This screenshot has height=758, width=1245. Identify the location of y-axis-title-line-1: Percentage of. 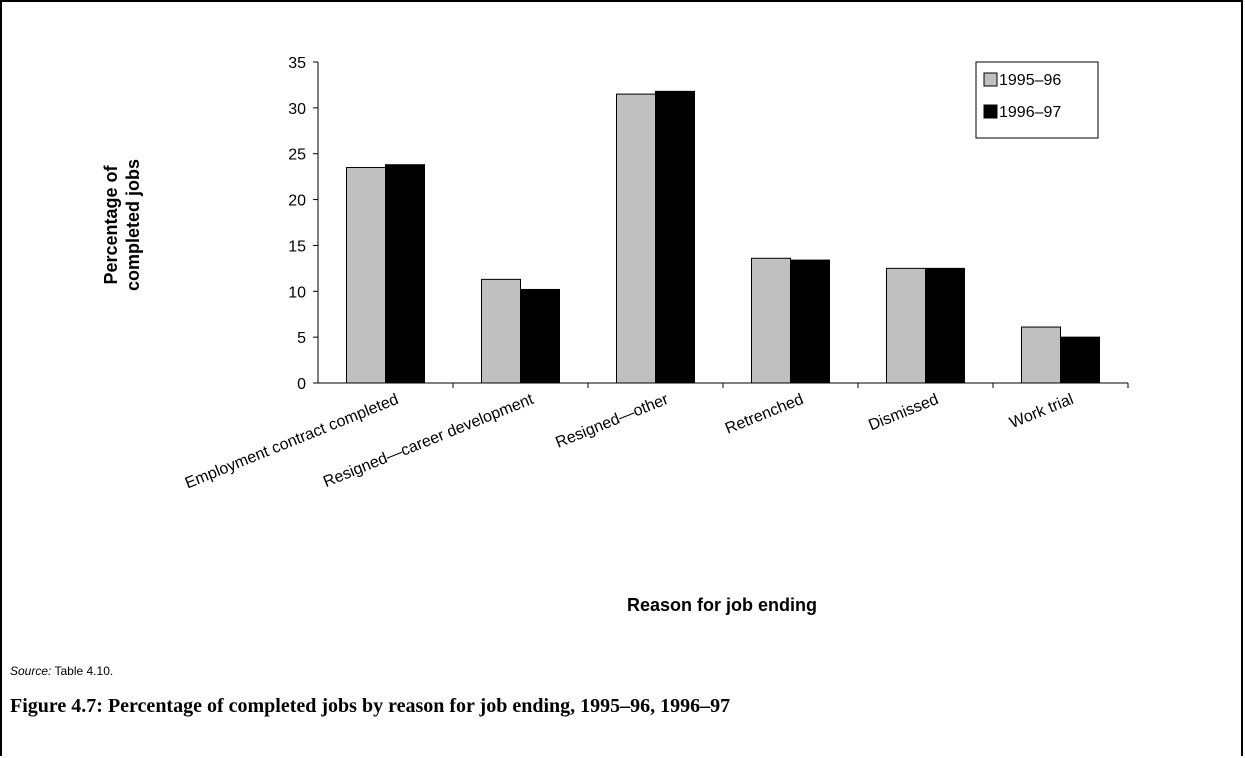
(111, 224).